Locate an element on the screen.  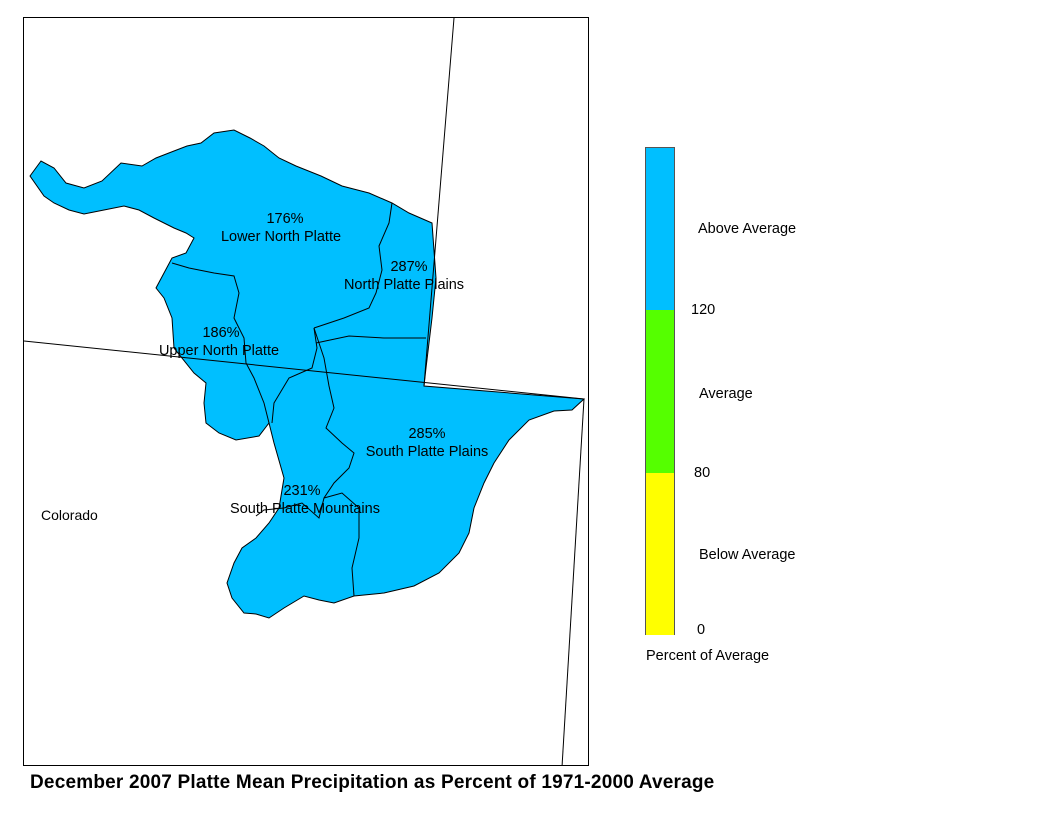
upper-north-platte-boundary is located at coordinates (220, 343).